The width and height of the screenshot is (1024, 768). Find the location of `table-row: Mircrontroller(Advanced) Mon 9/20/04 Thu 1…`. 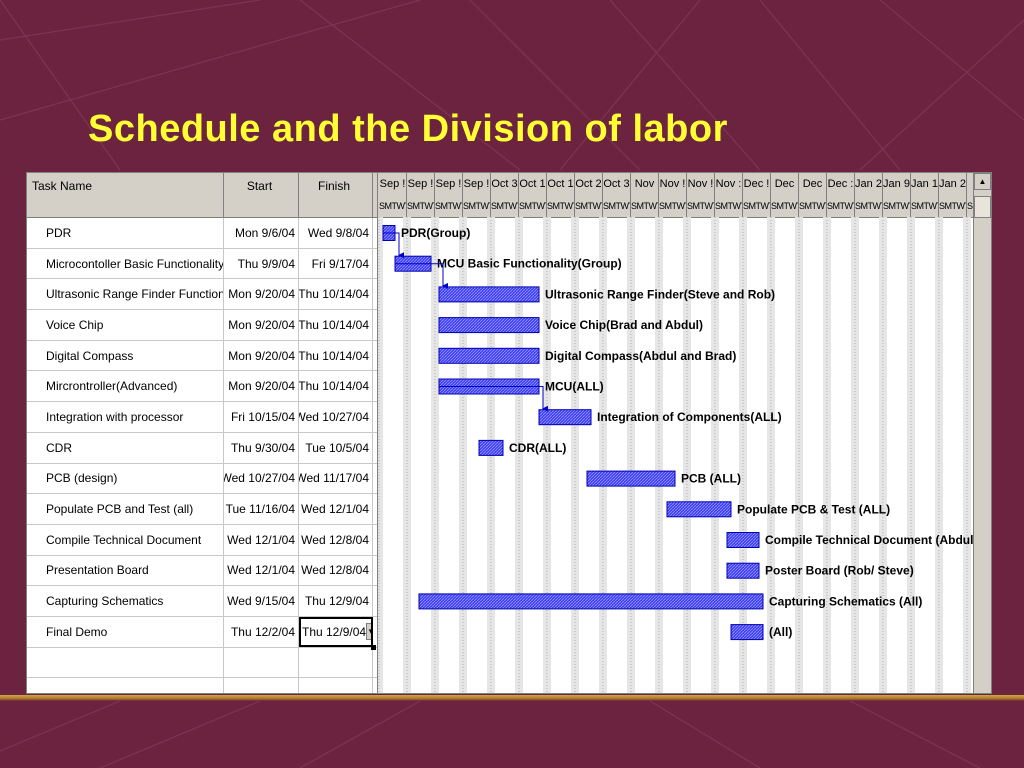

table-row: Mircrontroller(Advanced) Mon 9/20/04 Thu 1… is located at coordinates (202, 387).